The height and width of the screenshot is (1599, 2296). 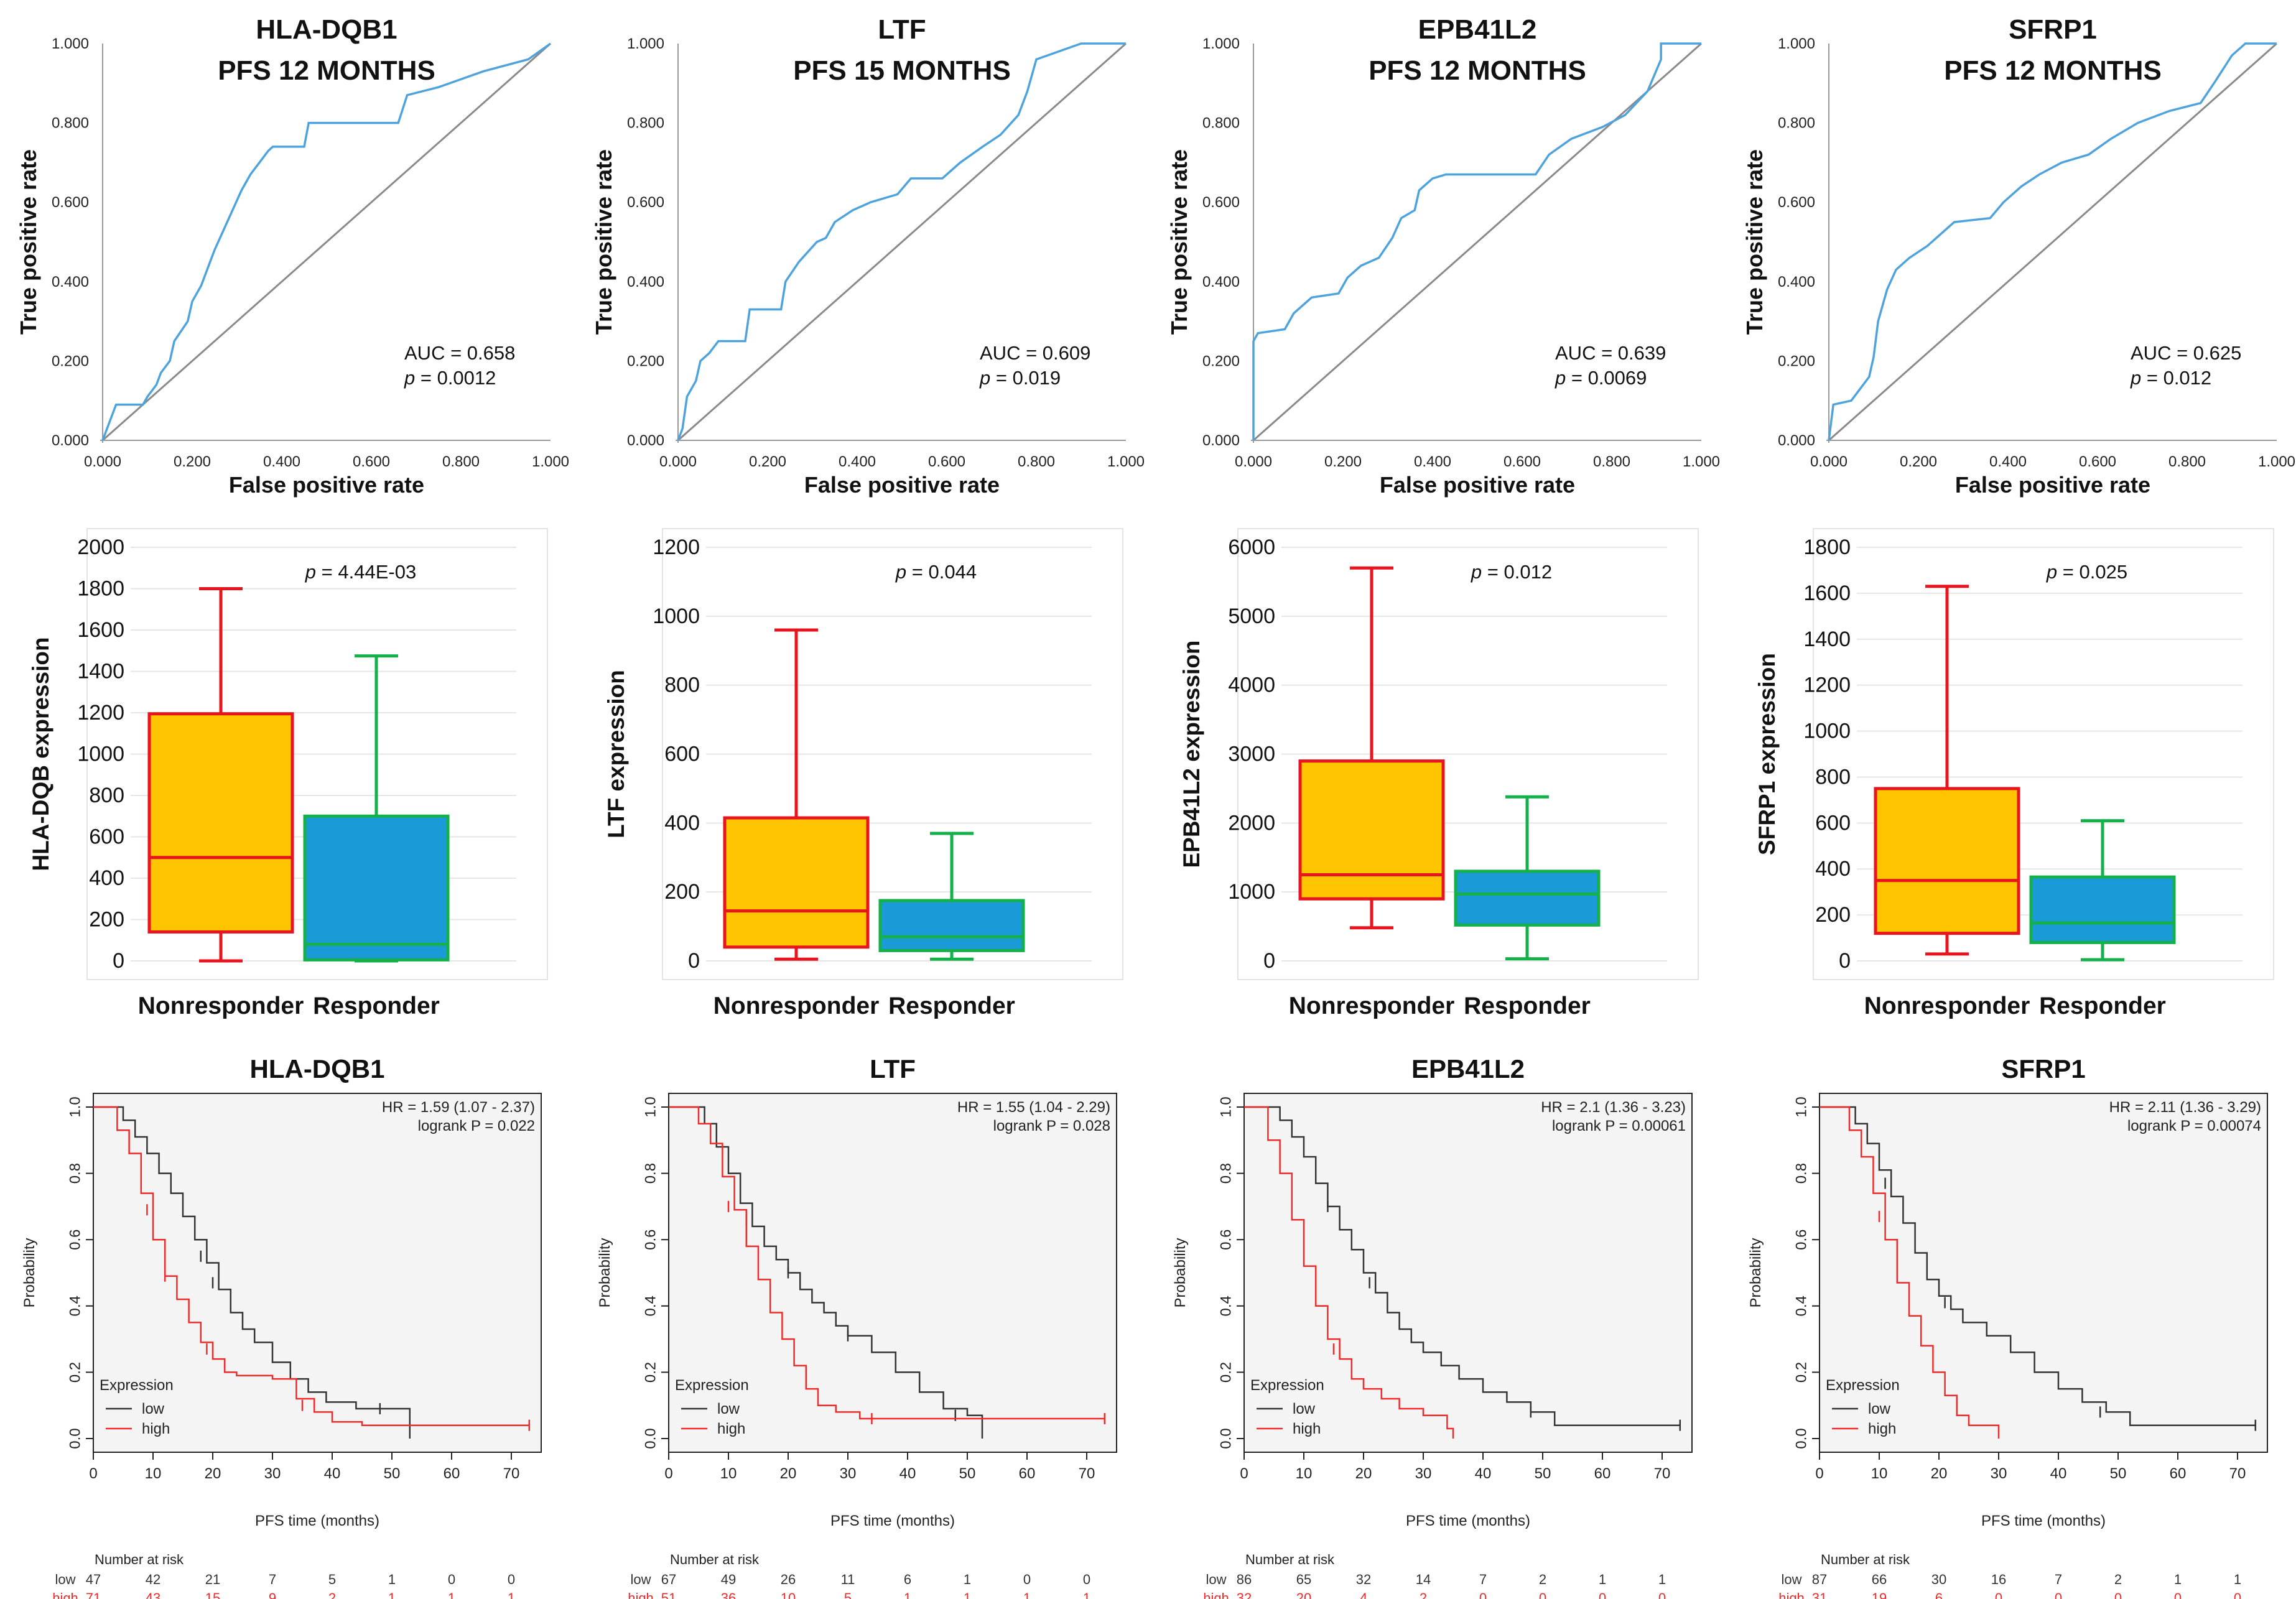 What do you see at coordinates (2102, 910) in the screenshot?
I see `box-iqr-responder` at bounding box center [2102, 910].